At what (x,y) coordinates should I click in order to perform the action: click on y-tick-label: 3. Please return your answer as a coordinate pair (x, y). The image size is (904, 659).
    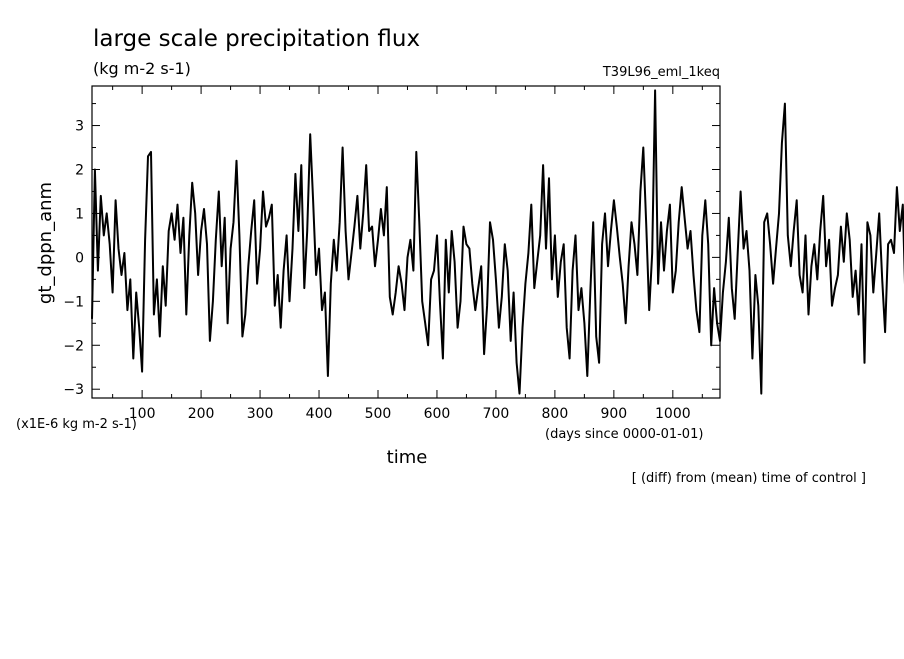
    Looking at the image, I should click on (79, 127).